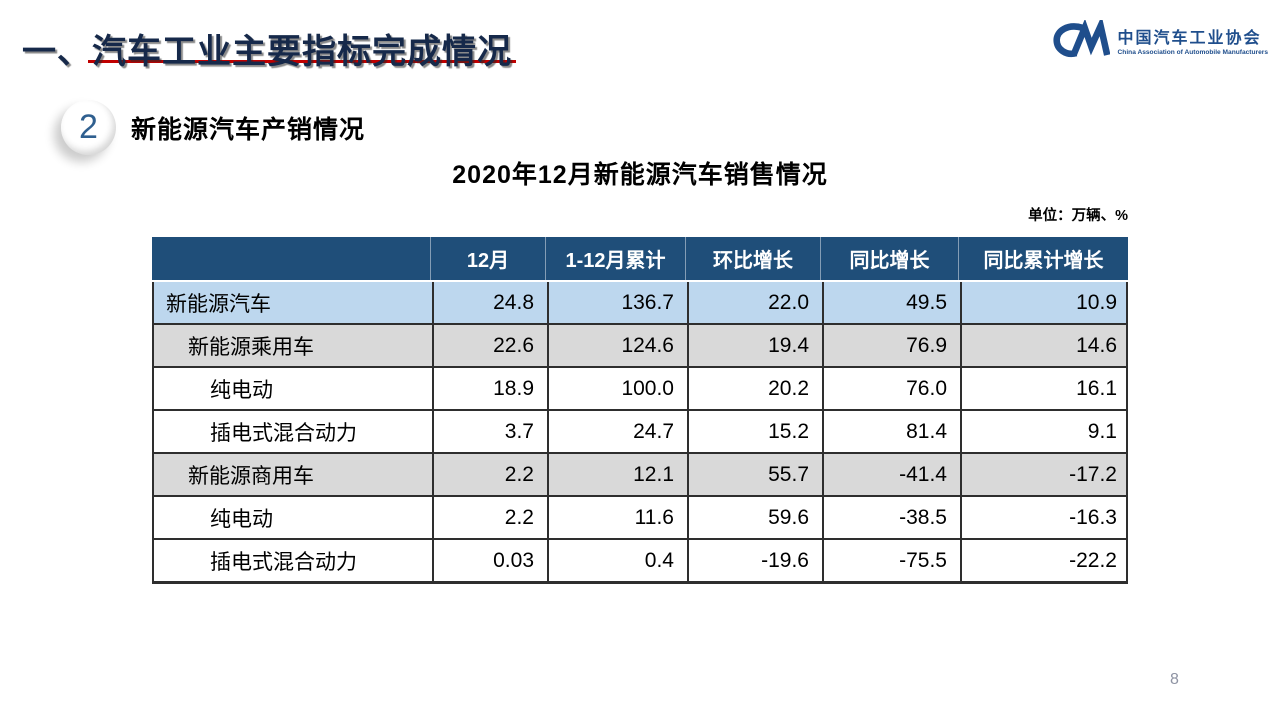 This screenshot has height=720, width=1280. Describe the element at coordinates (248, 130) in the screenshot. I see `section-heading: 新能源汽车产销情况` at that location.